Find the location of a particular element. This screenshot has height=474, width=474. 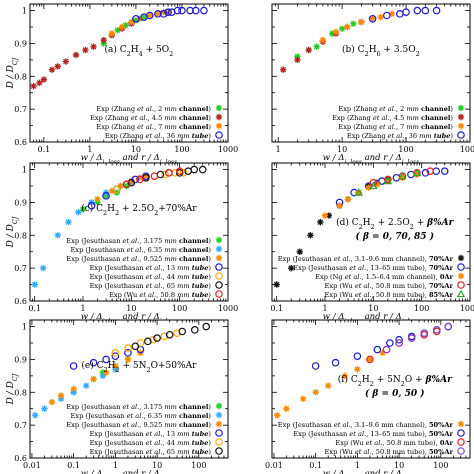

x-axis-label-part: w / Δ is located at coordinates (92, 158).